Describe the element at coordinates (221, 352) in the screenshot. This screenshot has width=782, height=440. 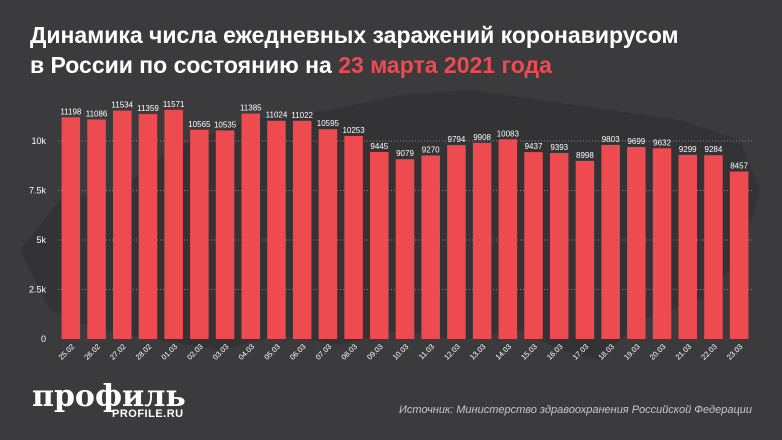
I see `x-tick-label: 03.03` at that location.